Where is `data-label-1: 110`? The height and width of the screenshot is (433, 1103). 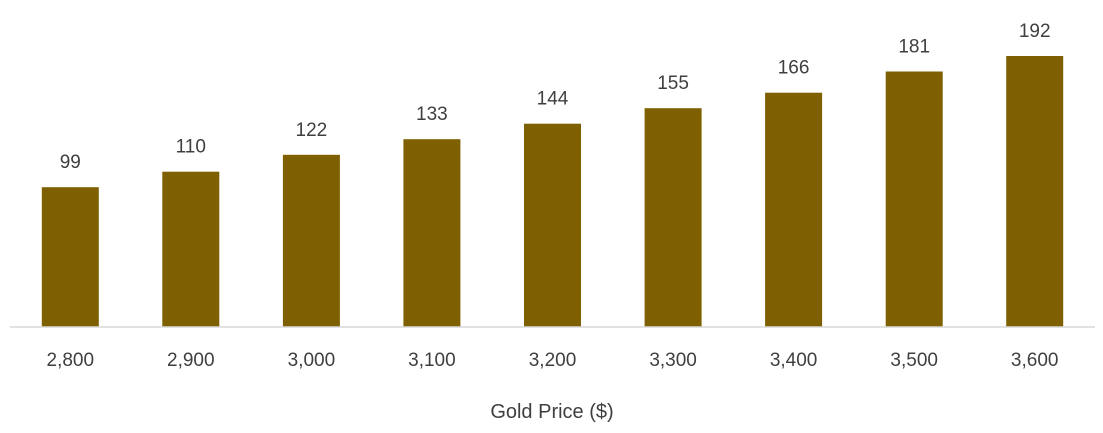
data-label-1: 110 is located at coordinates (191, 147).